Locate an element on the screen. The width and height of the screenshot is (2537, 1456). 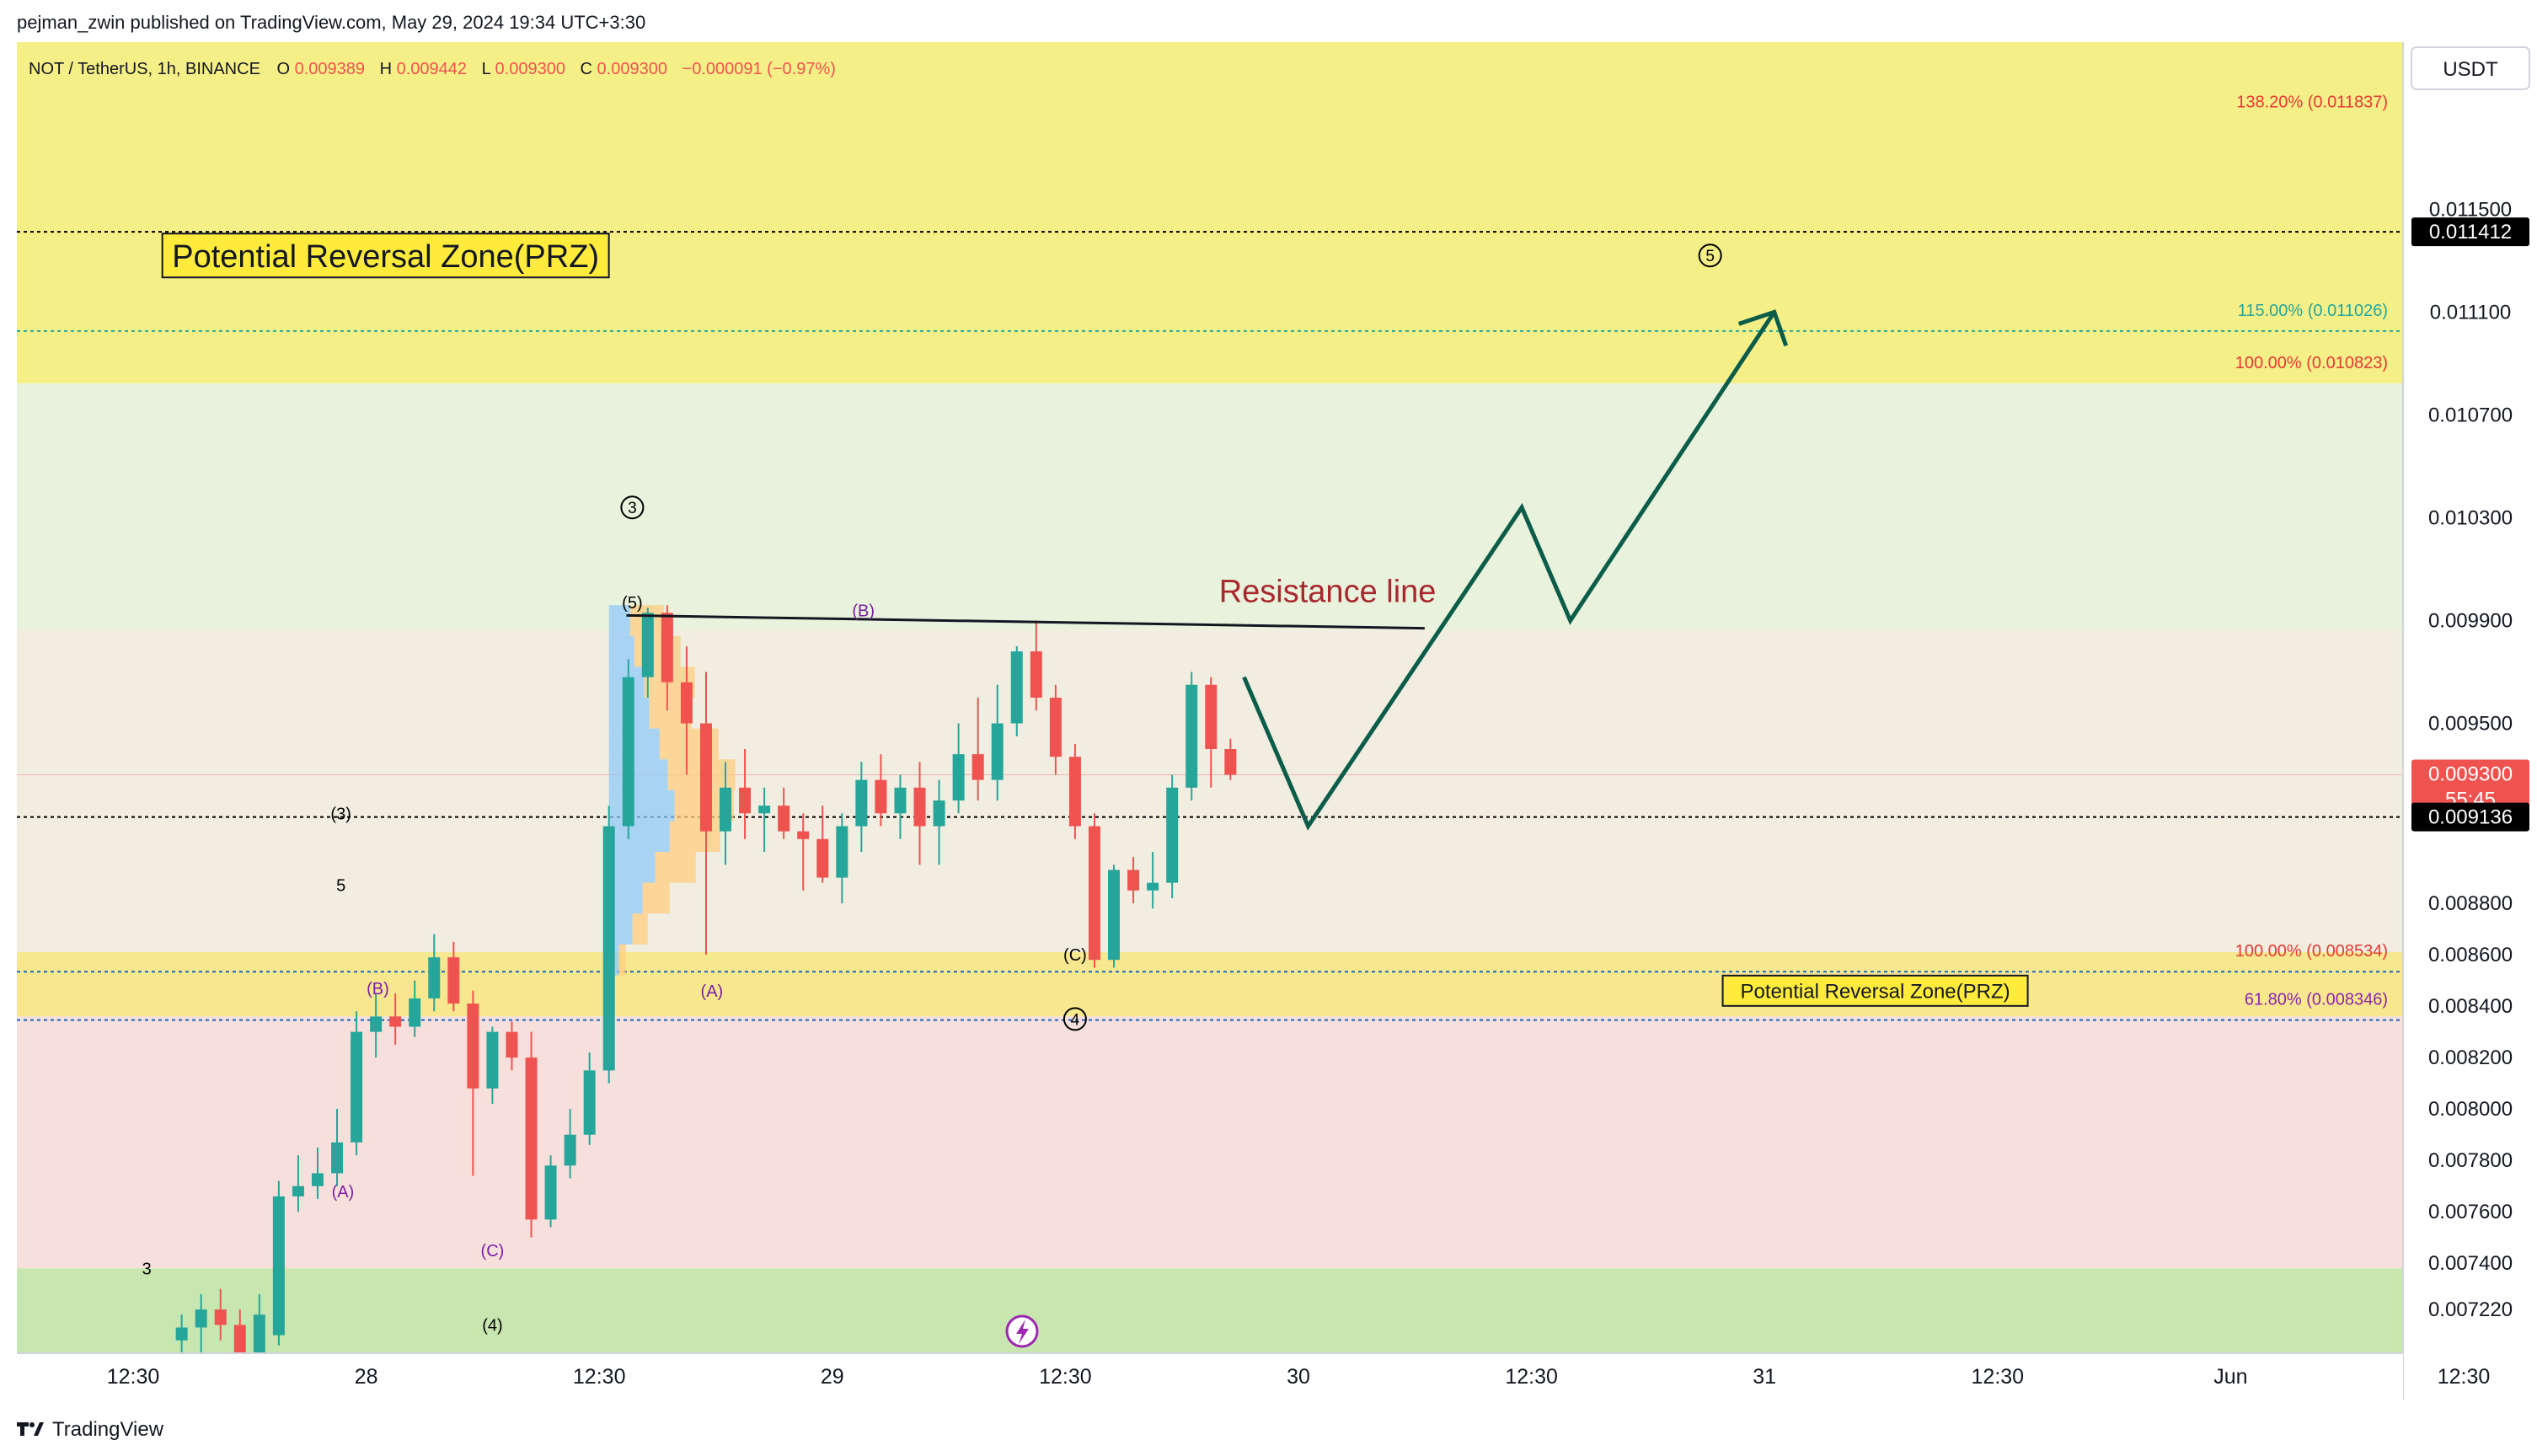
close-value: 0.009300 is located at coordinates (632, 69).